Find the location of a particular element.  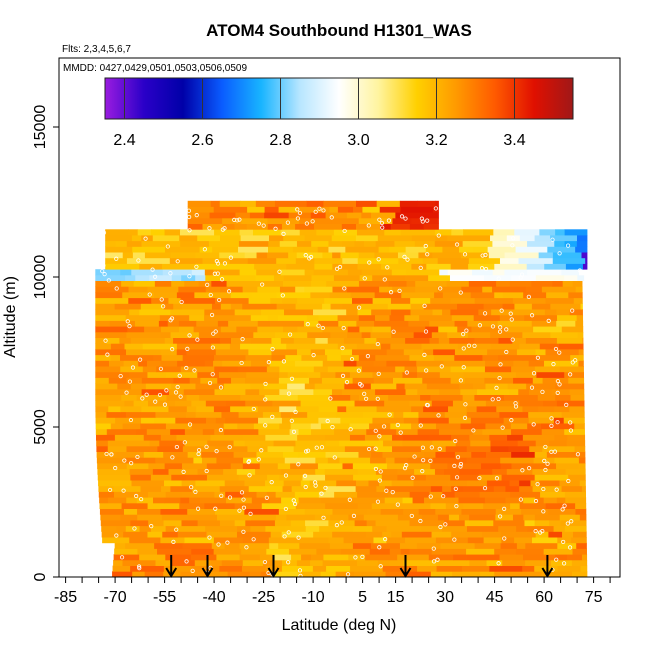

x-tick-label: 5 is located at coordinates (362, 597).